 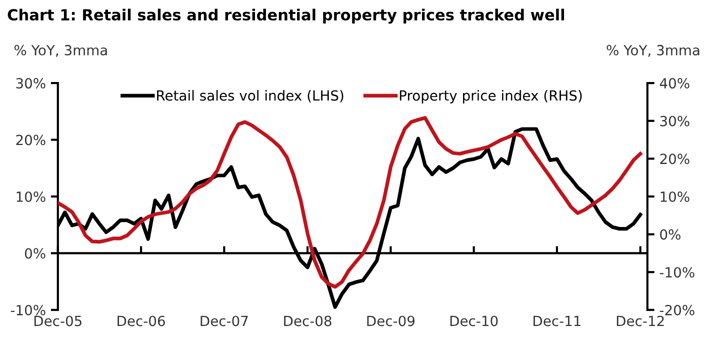 What do you see at coordinates (308, 321) in the screenshot?
I see `x-tick-label: Dec-08` at bounding box center [308, 321].